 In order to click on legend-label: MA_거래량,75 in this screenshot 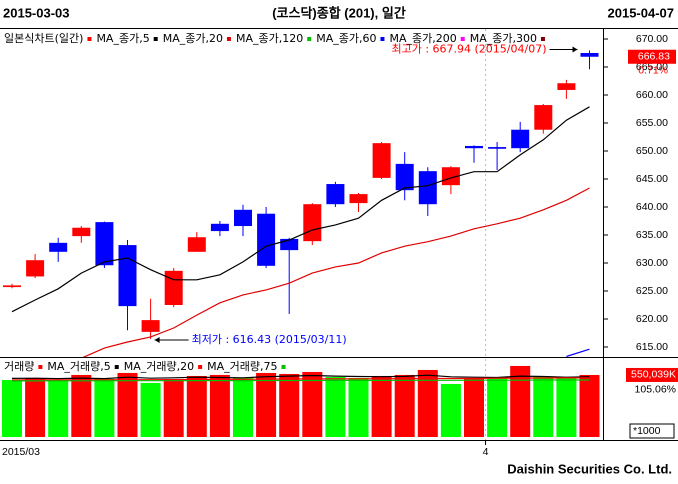, I will do `click(242, 366)`.